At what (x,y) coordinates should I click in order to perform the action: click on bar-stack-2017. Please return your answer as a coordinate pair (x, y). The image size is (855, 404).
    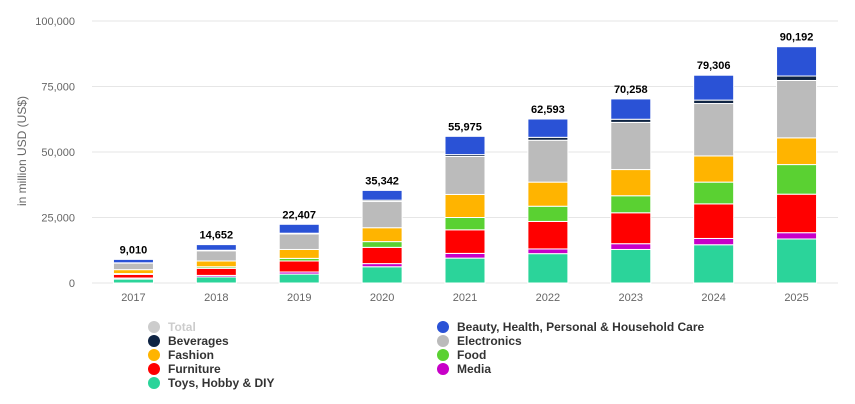
    Looking at the image, I should click on (133, 271).